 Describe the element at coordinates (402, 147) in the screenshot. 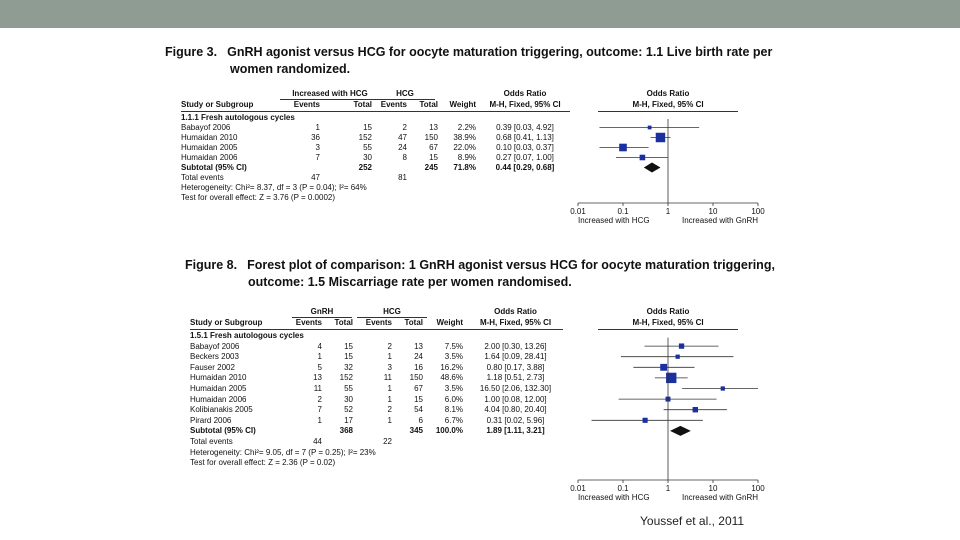

I see `events2-value: 24` at that location.